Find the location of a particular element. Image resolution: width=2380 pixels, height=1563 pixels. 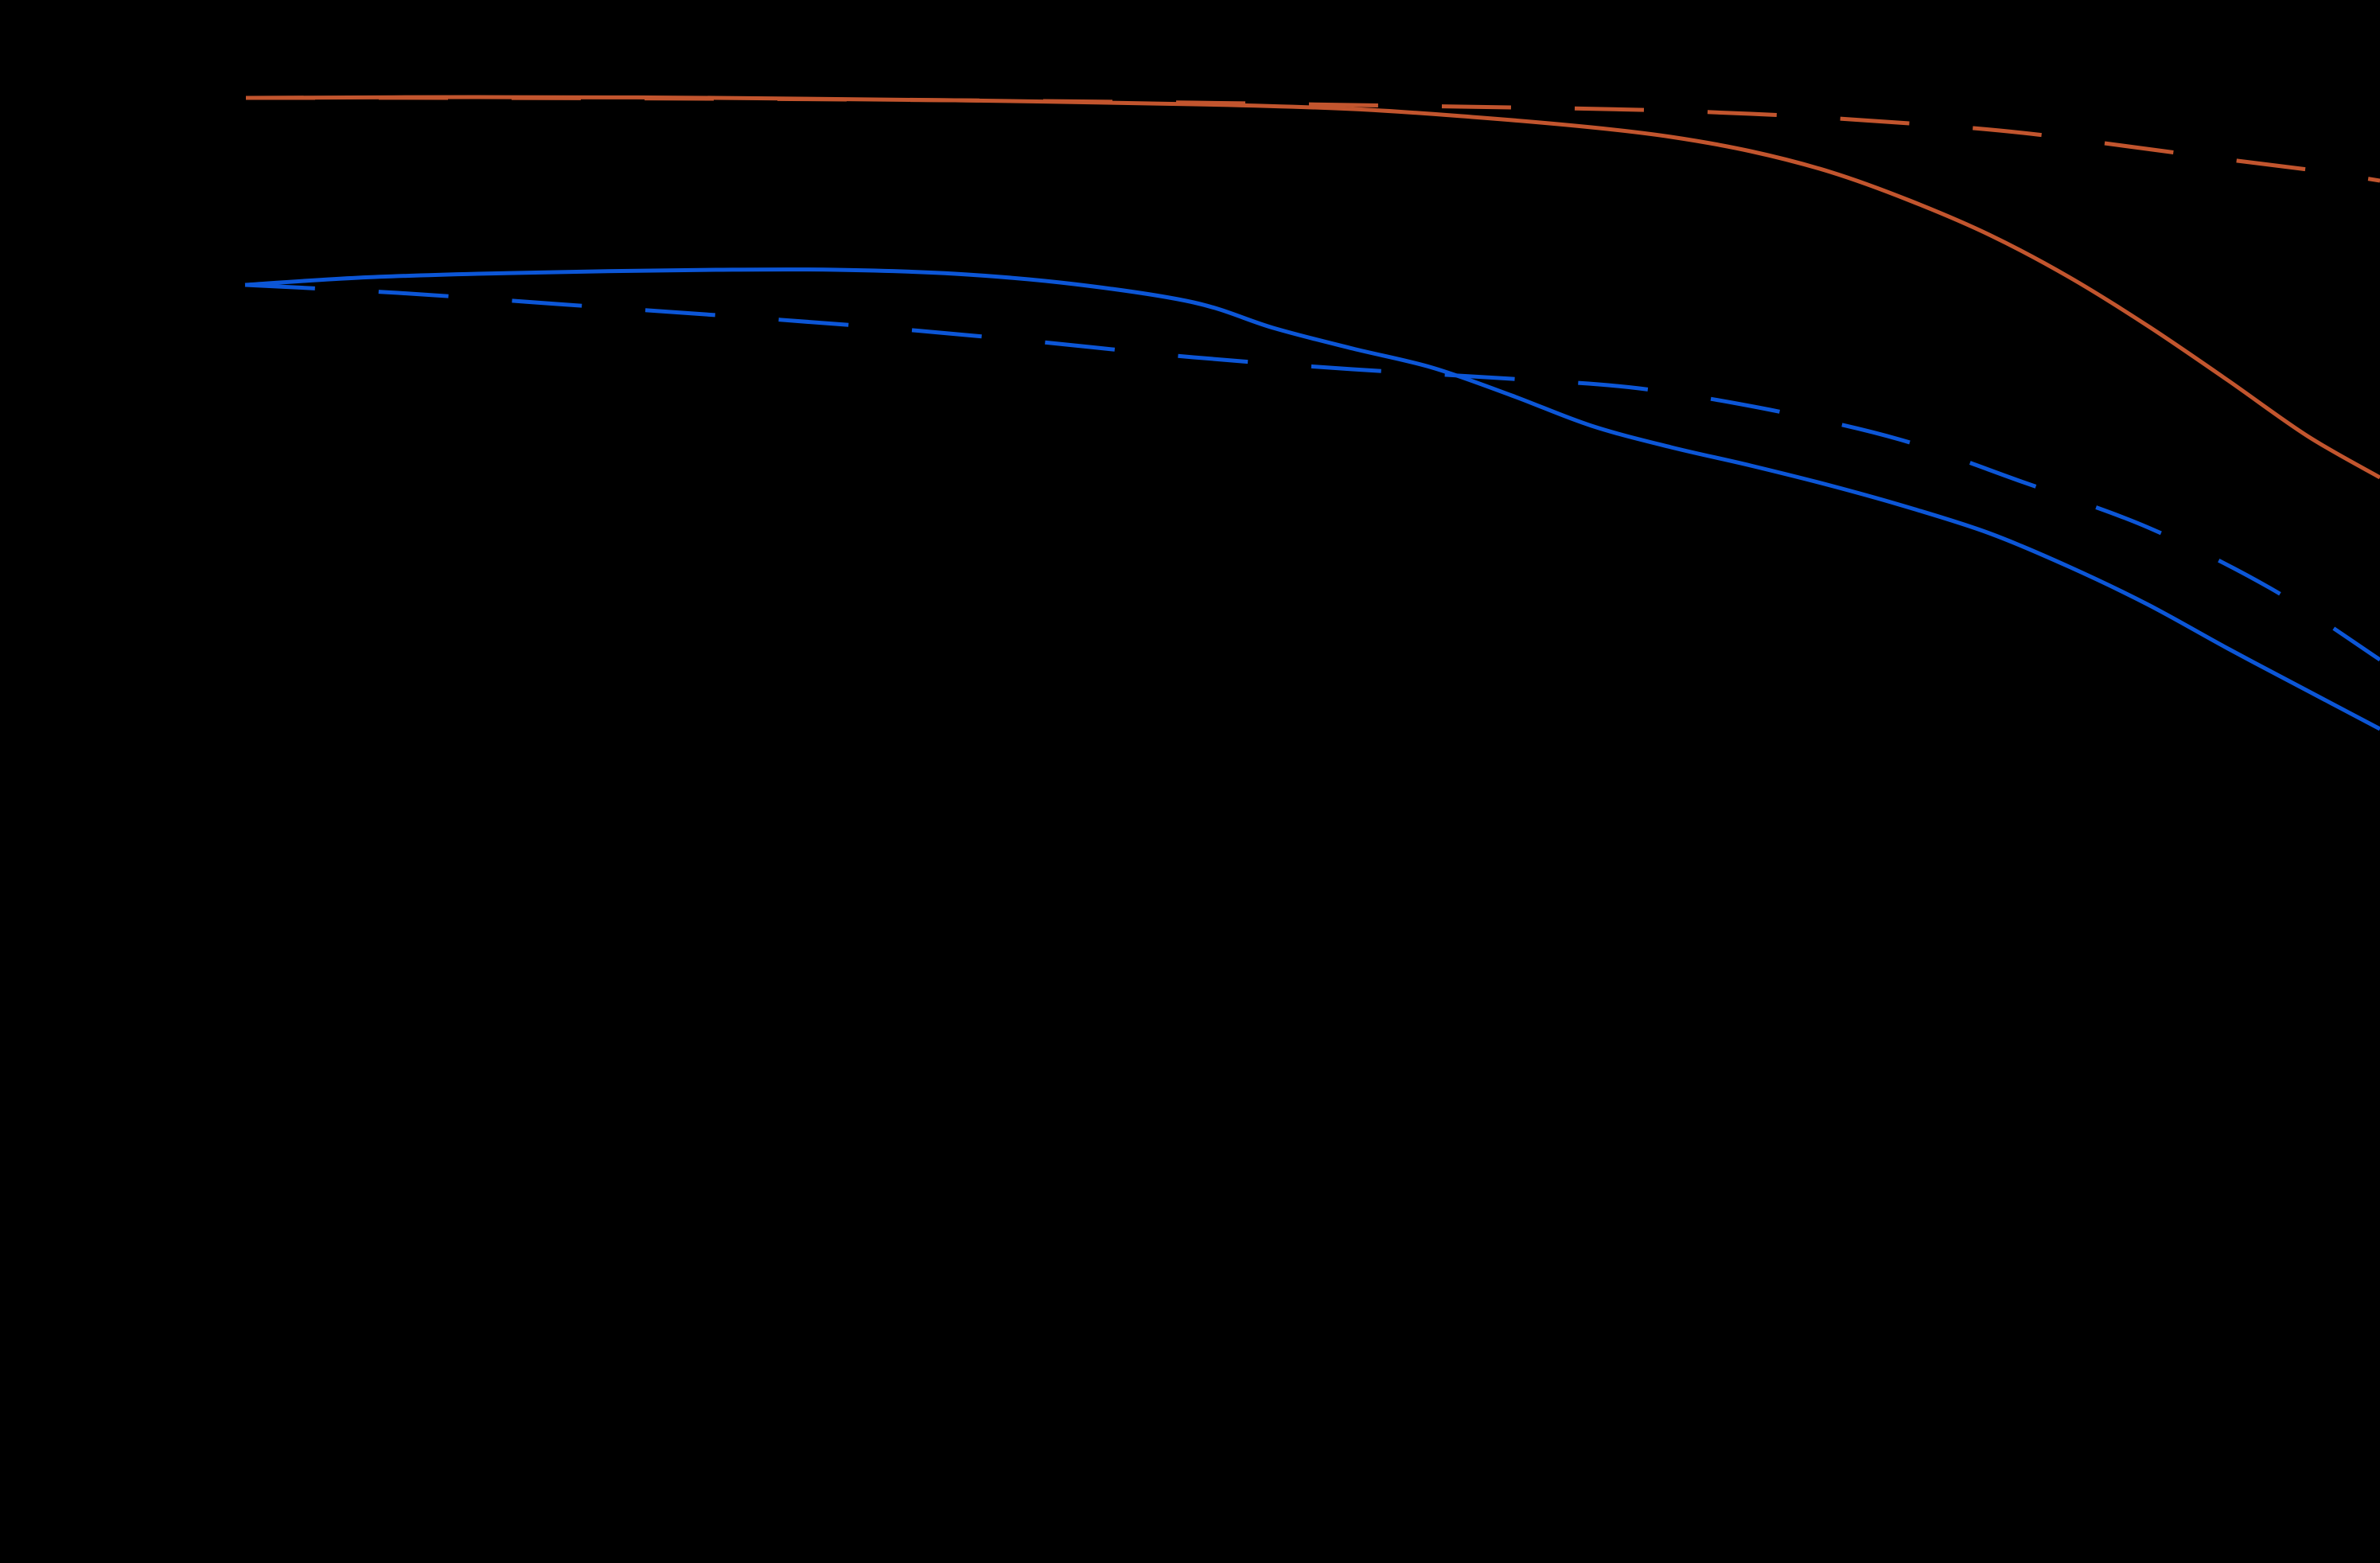

orange-dashed-line is located at coordinates (1312, 139).